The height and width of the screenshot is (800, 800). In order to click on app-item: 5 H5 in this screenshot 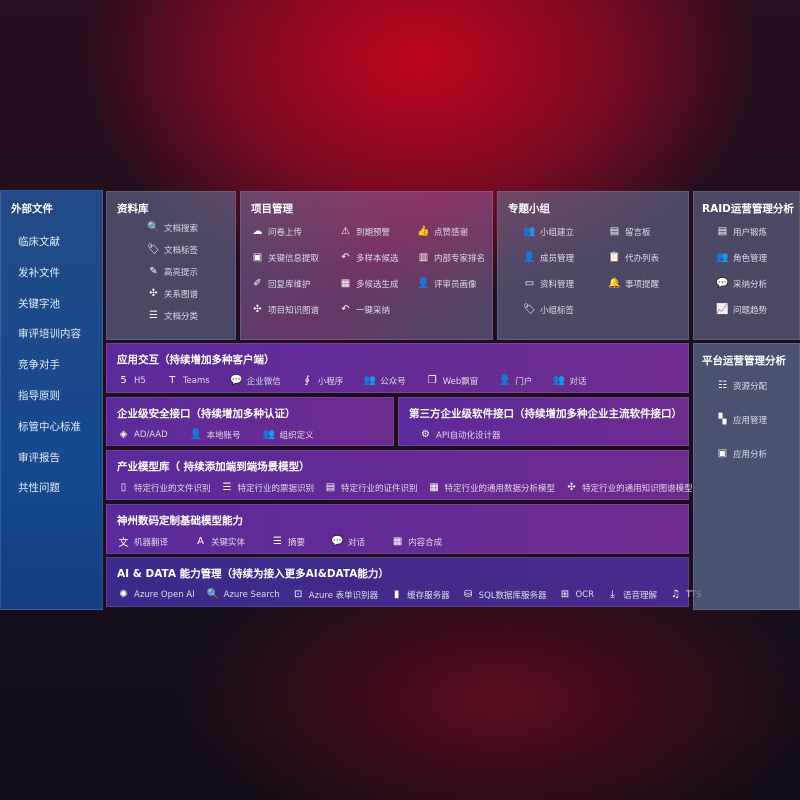, I will do `click(131, 380)`.